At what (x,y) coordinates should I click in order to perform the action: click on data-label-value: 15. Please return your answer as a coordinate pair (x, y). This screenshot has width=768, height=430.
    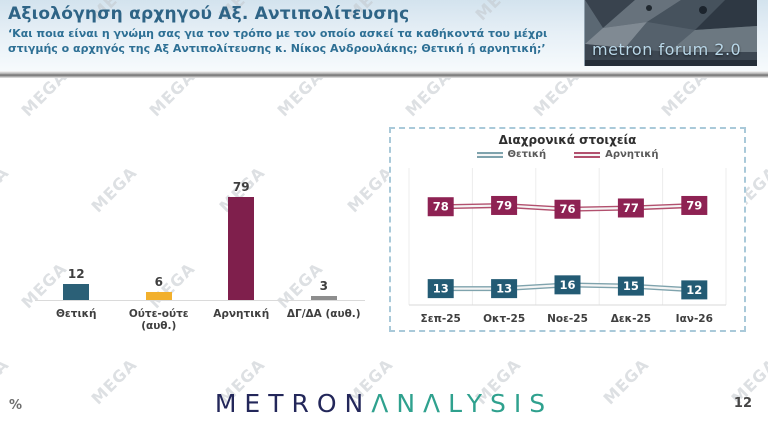
    Looking at the image, I should click on (631, 286).